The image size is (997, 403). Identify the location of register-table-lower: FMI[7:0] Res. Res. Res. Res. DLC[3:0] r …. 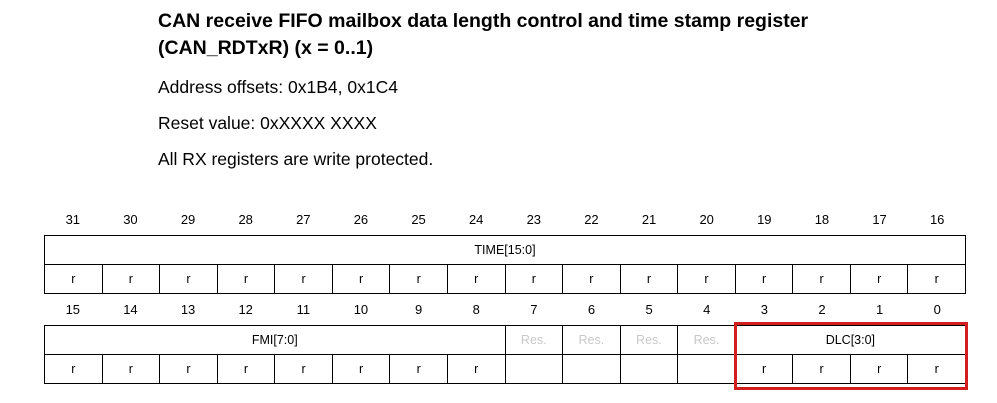
(505, 354).